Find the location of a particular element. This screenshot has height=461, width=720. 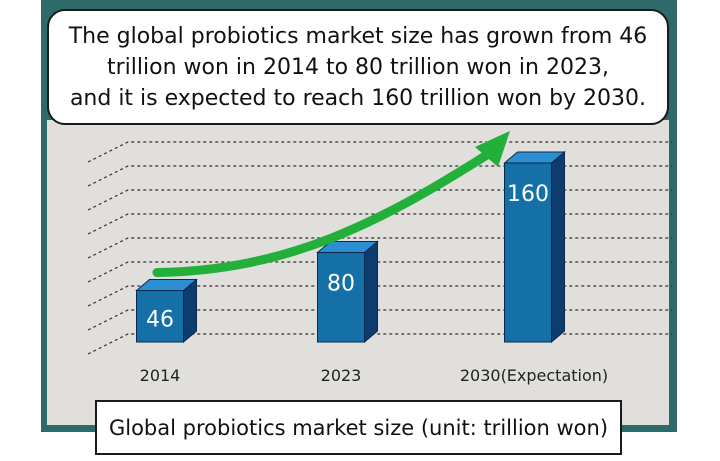

bar: 80 is located at coordinates (347, 292).